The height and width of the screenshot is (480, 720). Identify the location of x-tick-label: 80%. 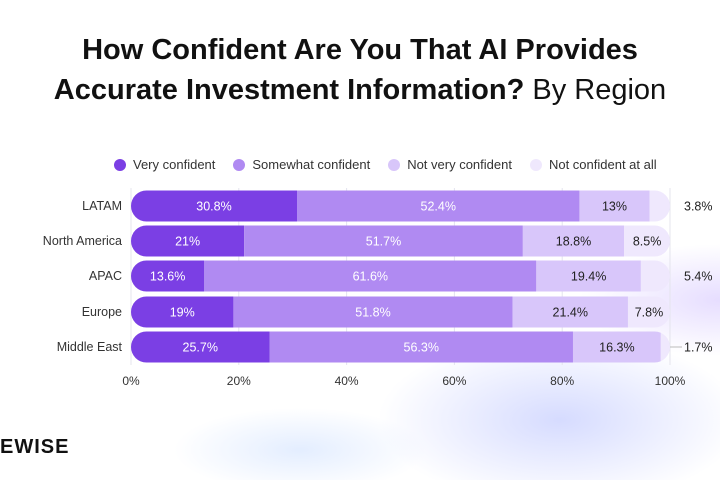
(562, 381).